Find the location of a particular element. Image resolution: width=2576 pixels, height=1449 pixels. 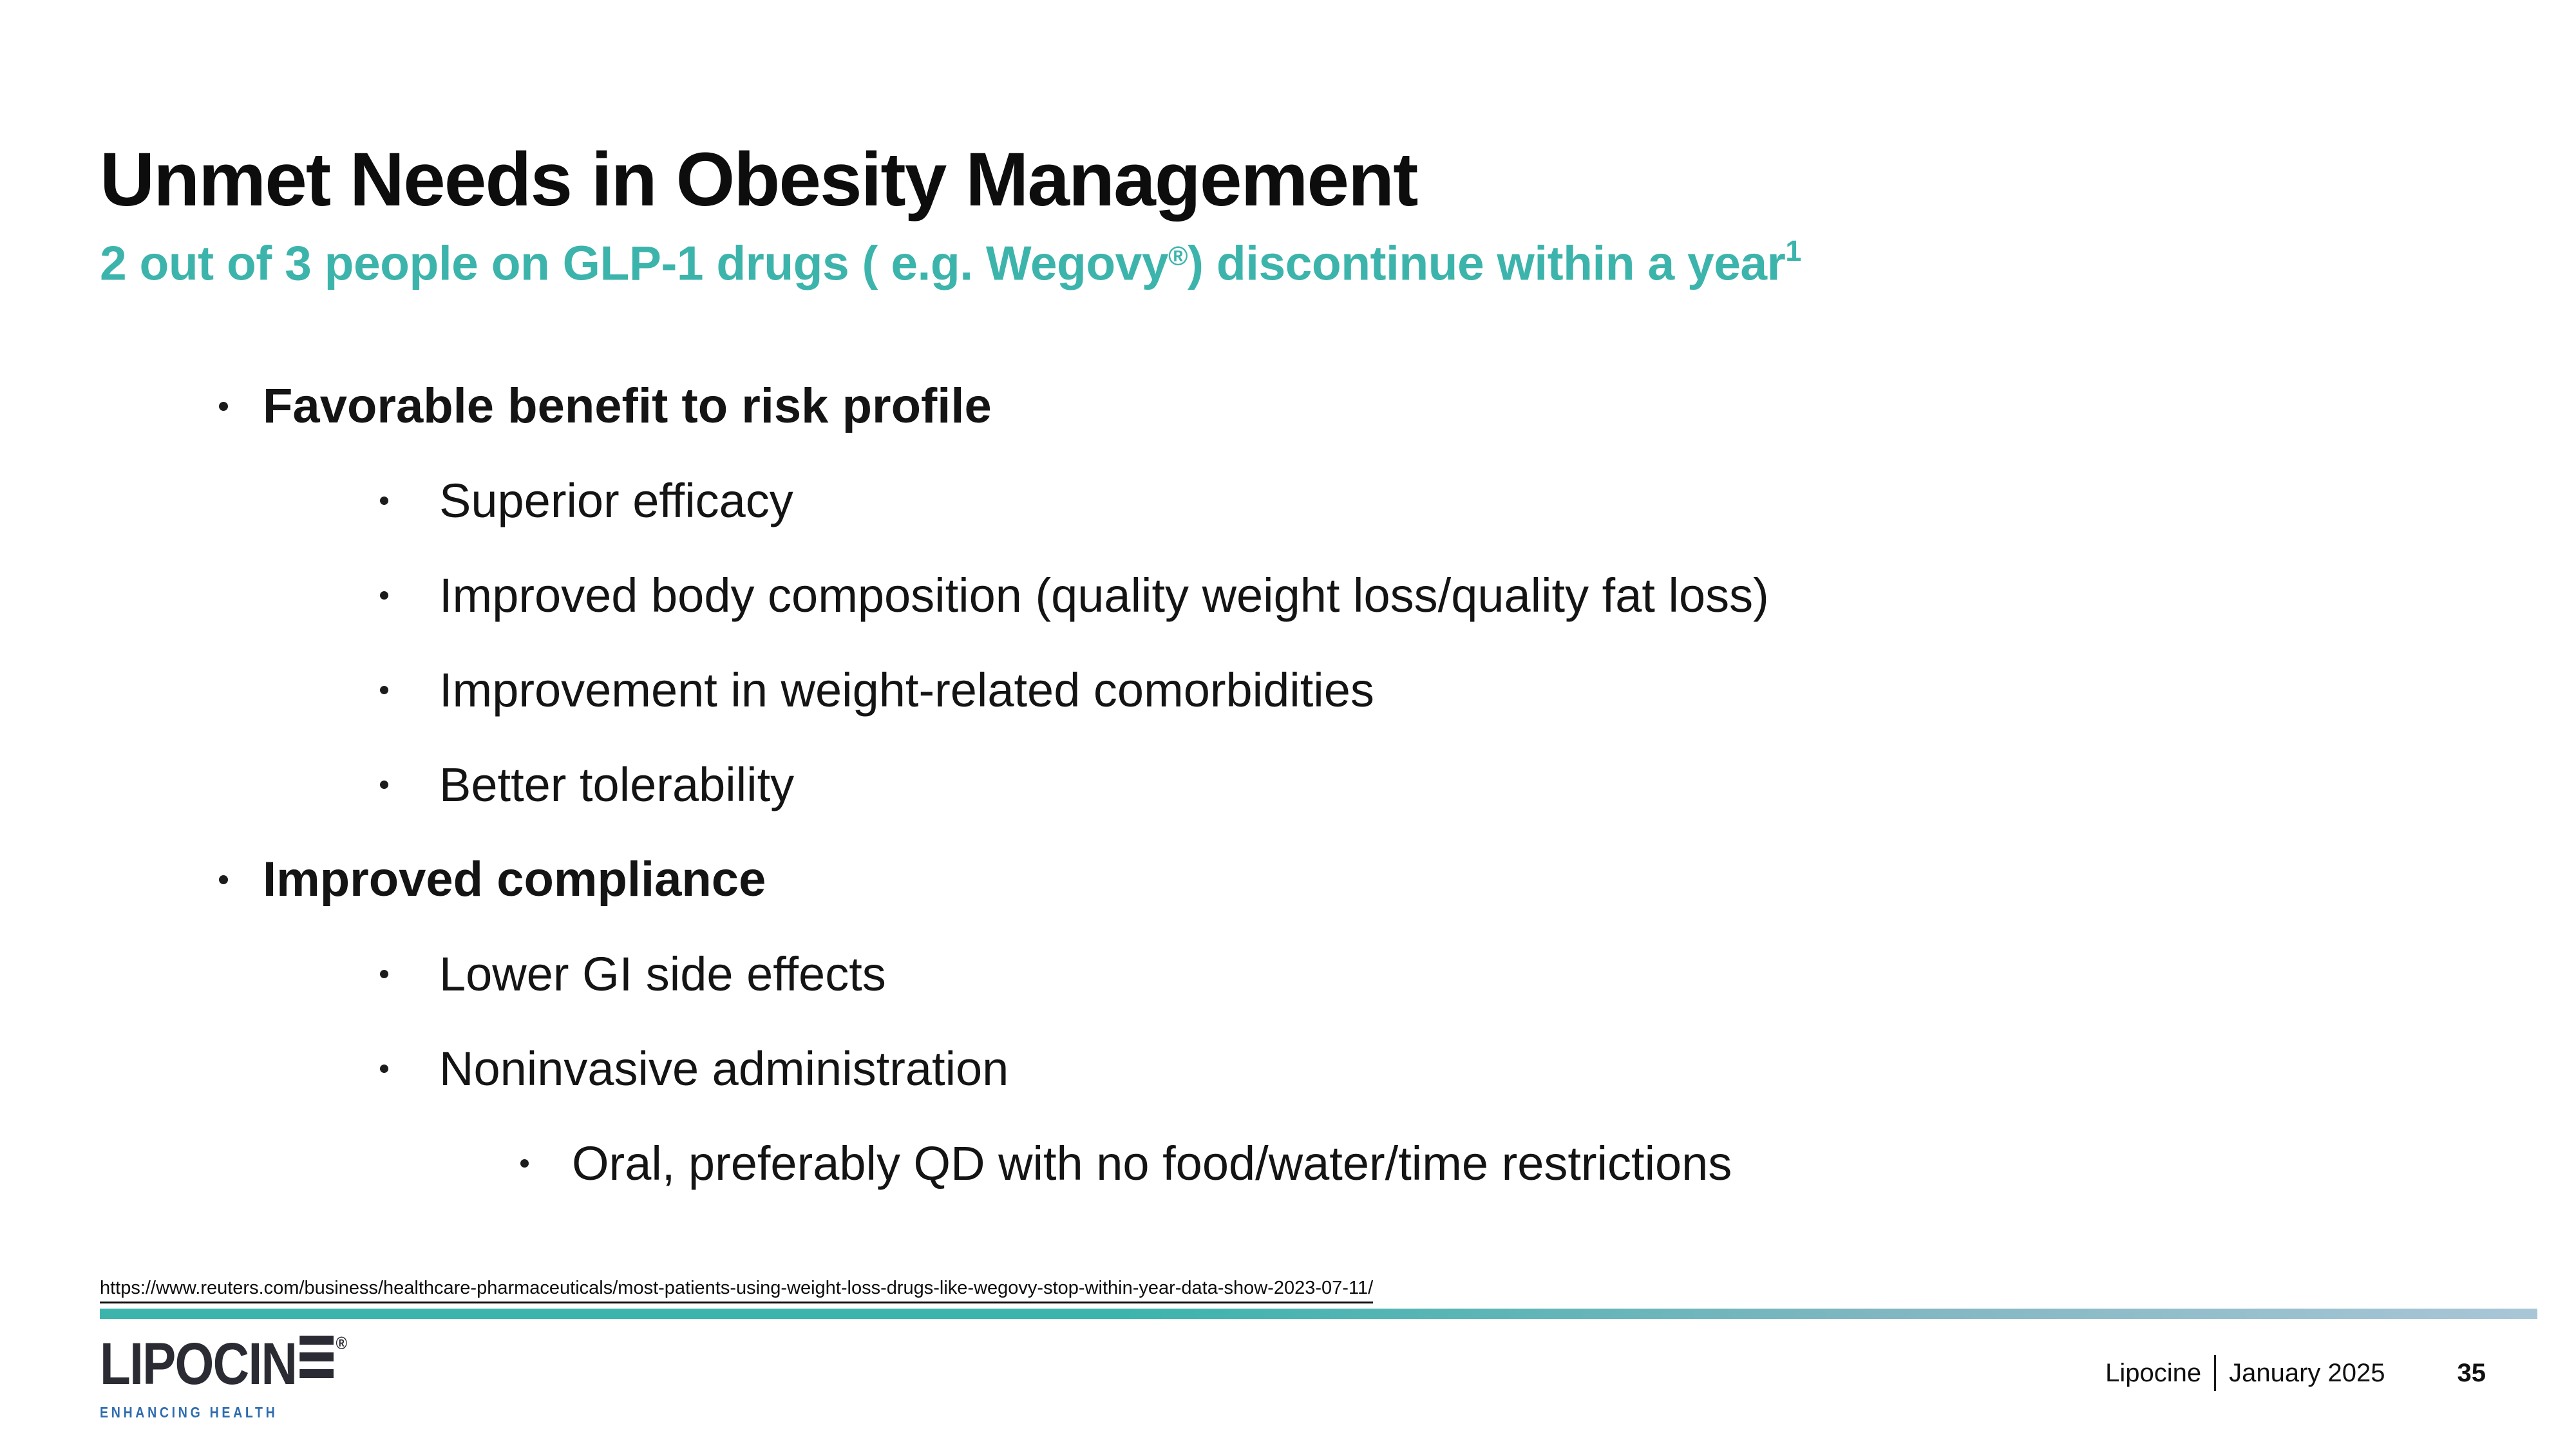

logo-registered-mark: ® is located at coordinates (341, 1343).